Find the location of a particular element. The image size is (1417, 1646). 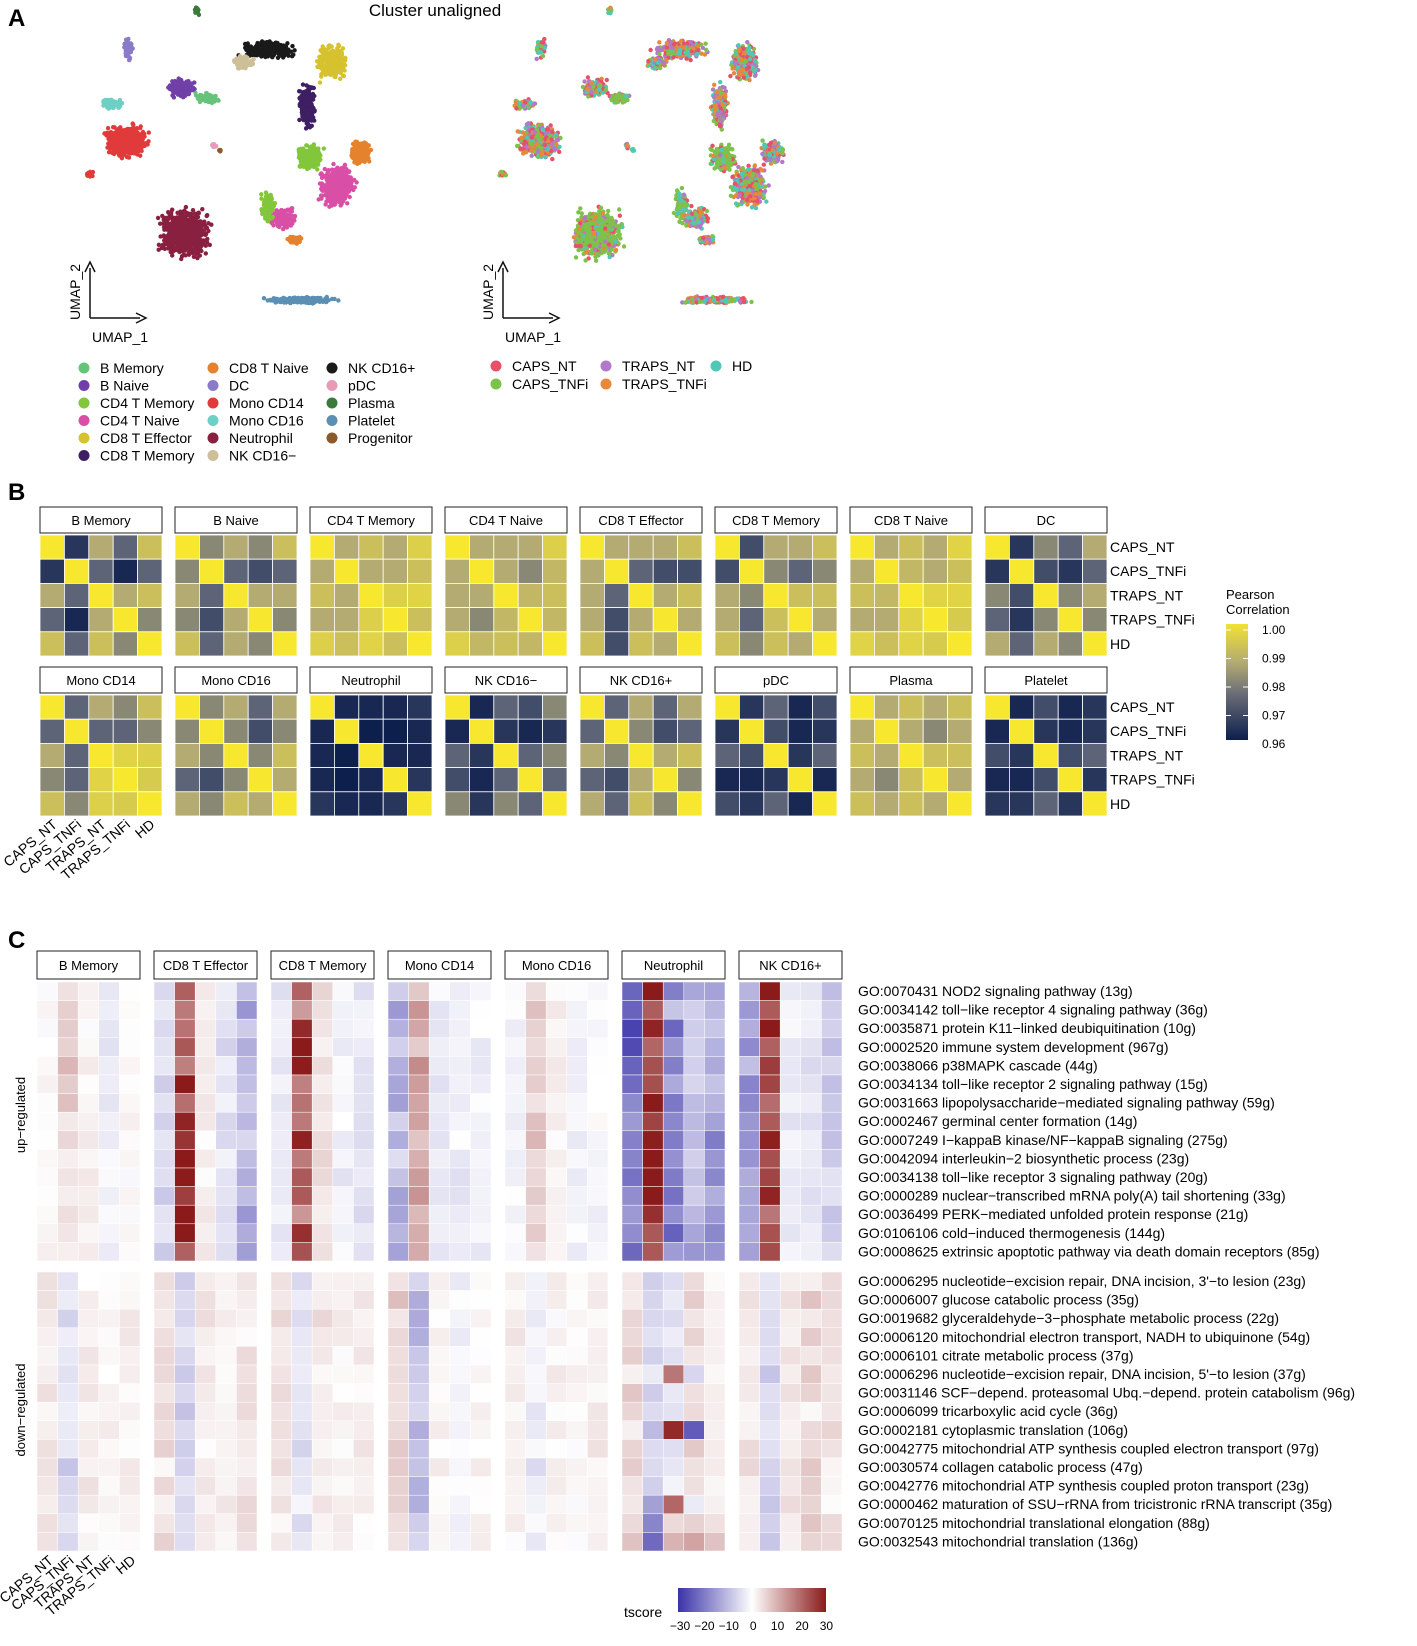

panel-label-b: B is located at coordinates (16, 492).